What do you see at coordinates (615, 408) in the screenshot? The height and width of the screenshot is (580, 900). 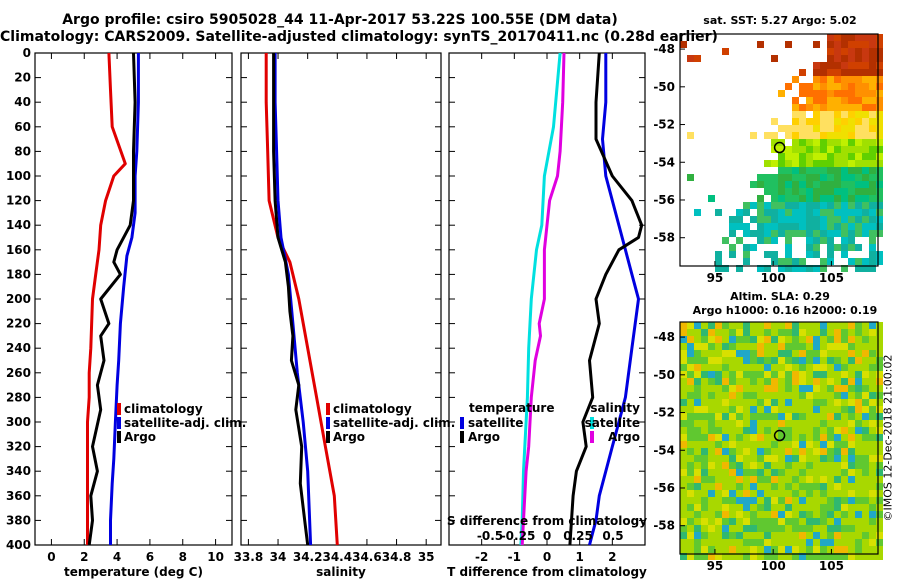 I see `legend-label: salinity` at bounding box center [615, 408].